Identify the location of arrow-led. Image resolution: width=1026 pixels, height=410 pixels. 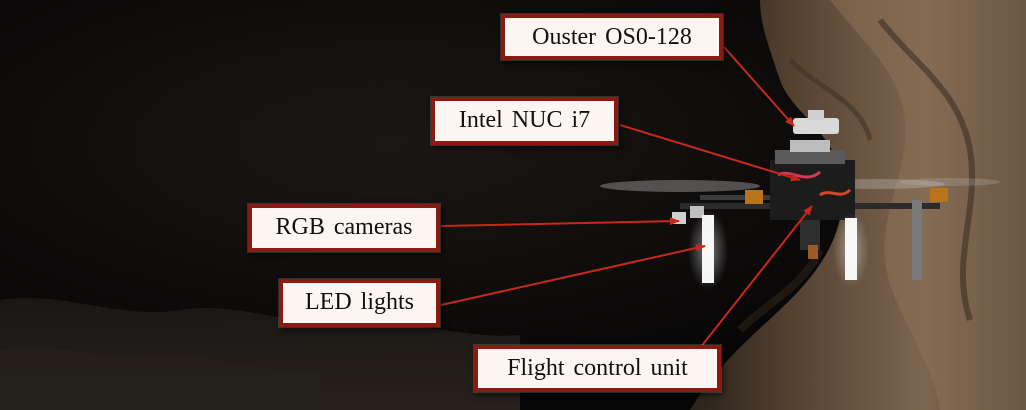
(573, 275).